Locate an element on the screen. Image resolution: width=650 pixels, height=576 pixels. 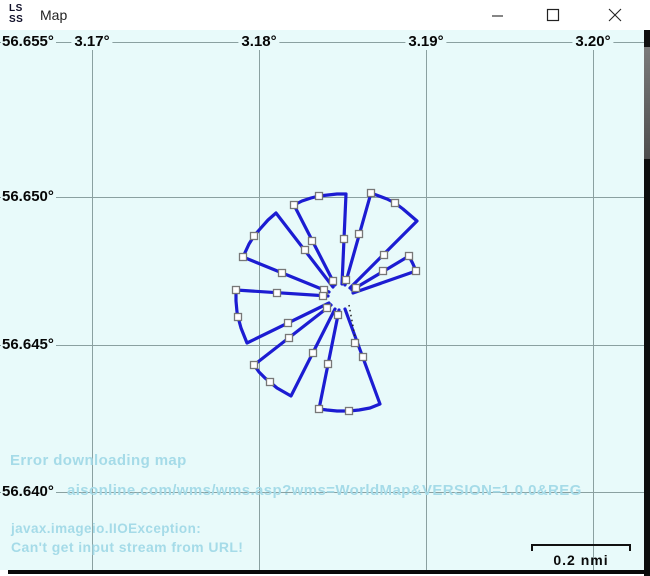
maximize-button is located at coordinates (553, 15).